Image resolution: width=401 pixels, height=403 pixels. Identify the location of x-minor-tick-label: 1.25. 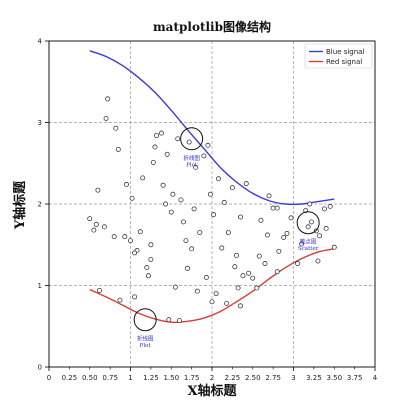
(151, 378).